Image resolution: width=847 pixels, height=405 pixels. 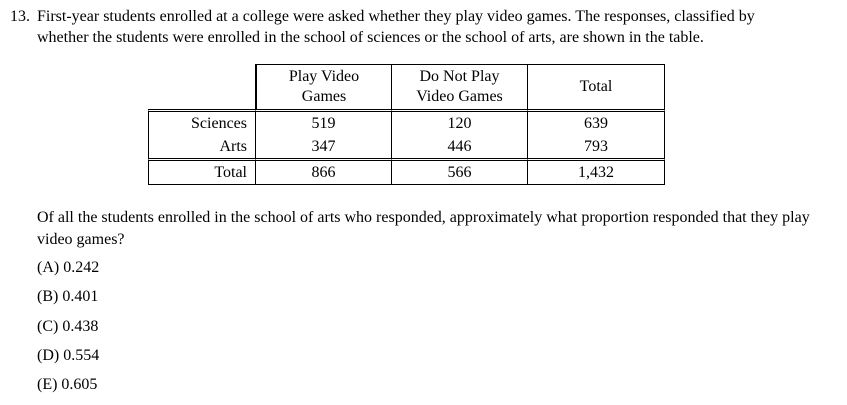 I want to click on cell-grand-total: 1,432, so click(x=596, y=171).